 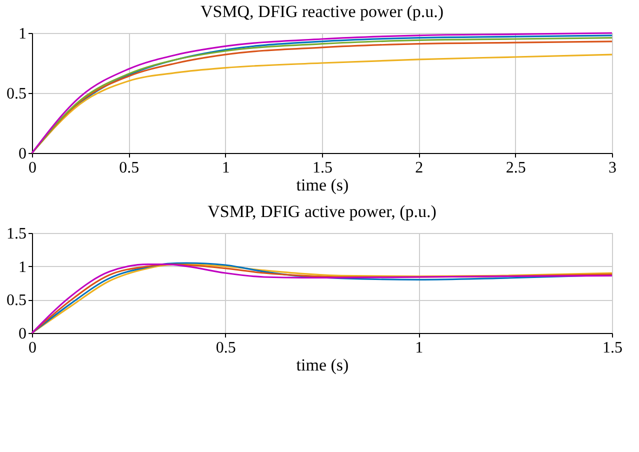 I want to click on y-tick-label: 1.5, so click(x=16, y=234).